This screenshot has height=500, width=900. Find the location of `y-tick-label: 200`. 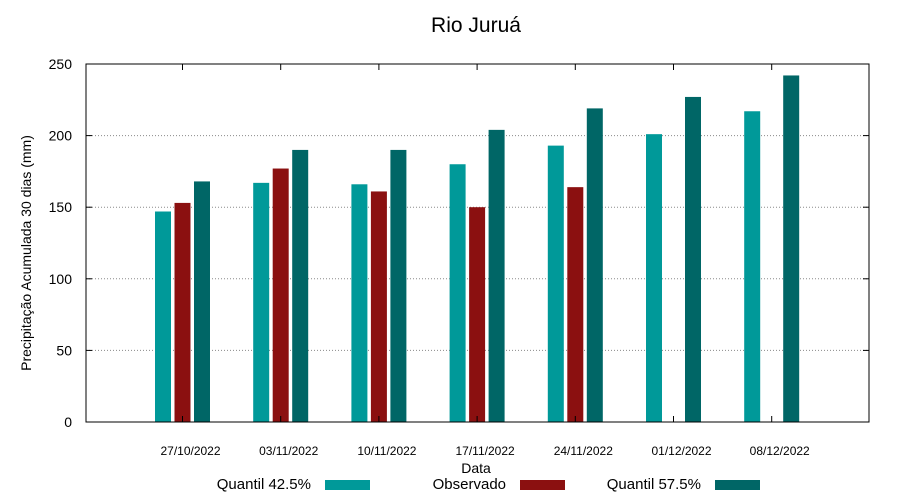

y-tick-label: 200 is located at coordinates (61, 136).